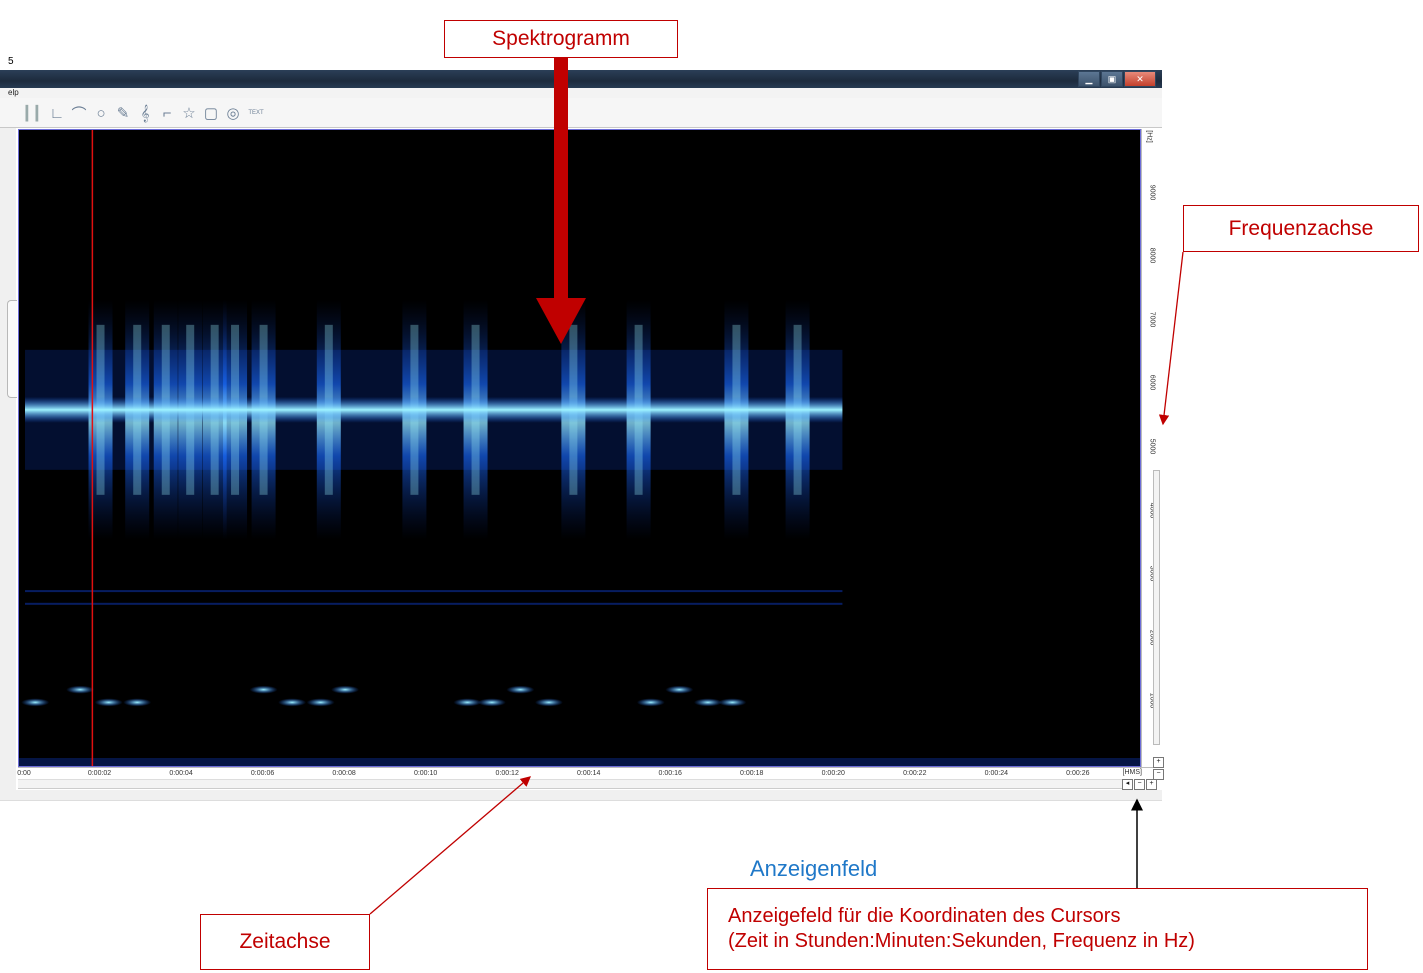 This screenshot has width=1423, height=973. I want to click on scroll-left-button: ◂, so click(1127, 784).